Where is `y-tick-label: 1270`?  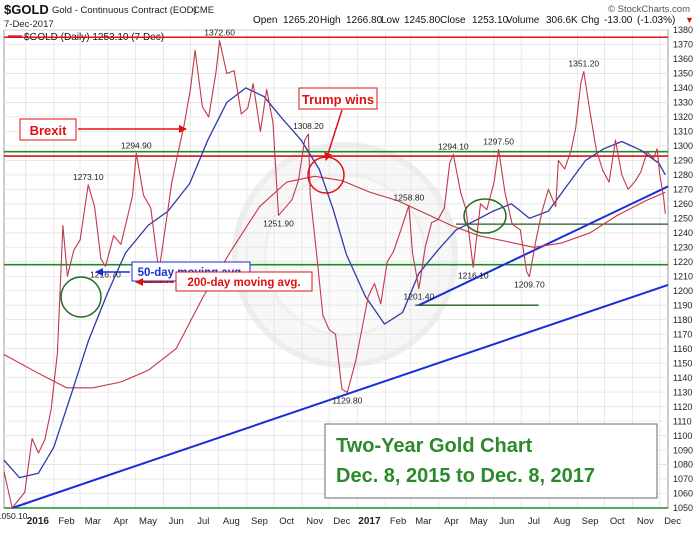 y-tick-label: 1270 is located at coordinates (683, 190).